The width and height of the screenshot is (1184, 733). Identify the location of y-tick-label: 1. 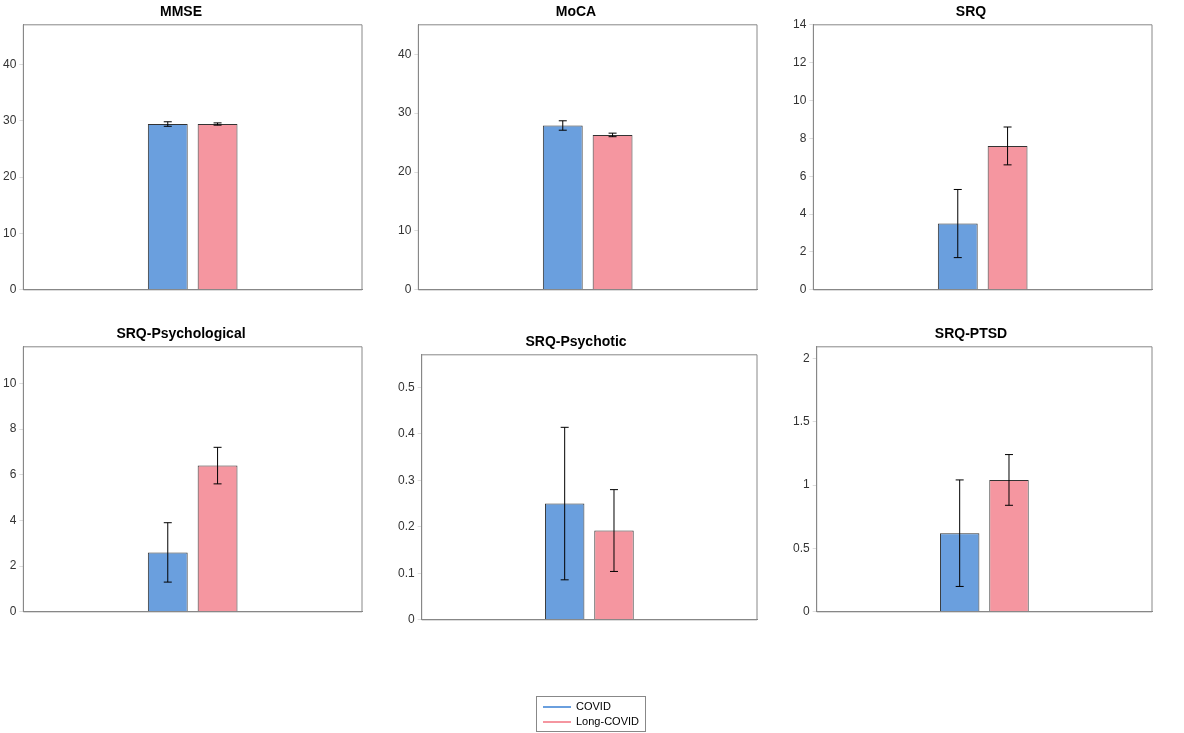
(806, 484).